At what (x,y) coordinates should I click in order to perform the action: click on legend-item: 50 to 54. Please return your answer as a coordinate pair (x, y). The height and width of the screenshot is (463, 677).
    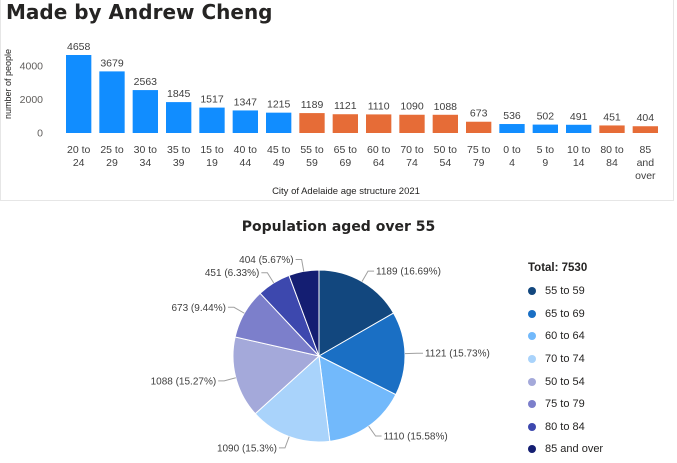
    Looking at the image, I should click on (565, 381).